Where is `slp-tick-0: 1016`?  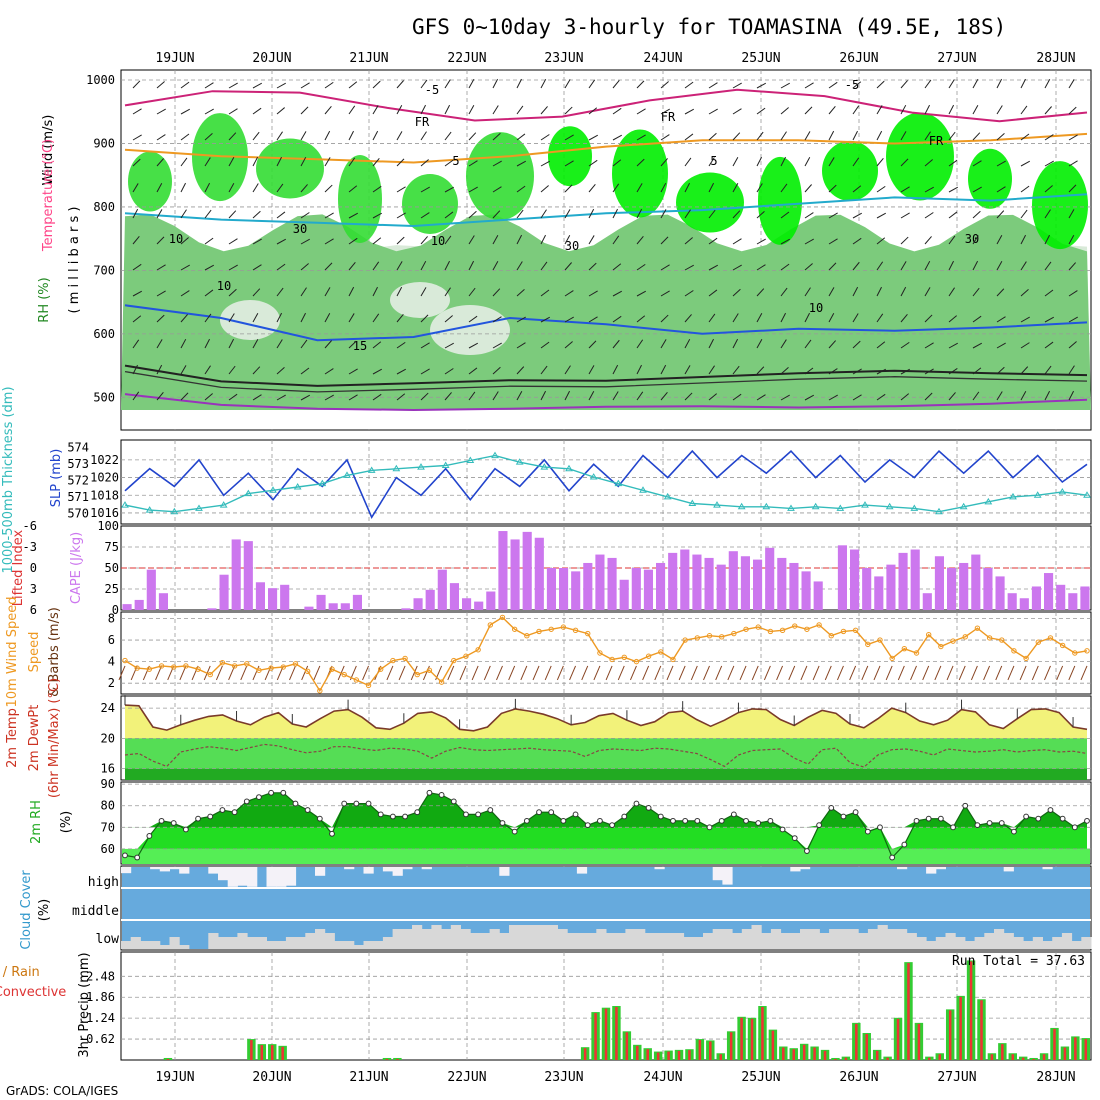
slp-tick-0: 1016 is located at coordinates (104, 513).